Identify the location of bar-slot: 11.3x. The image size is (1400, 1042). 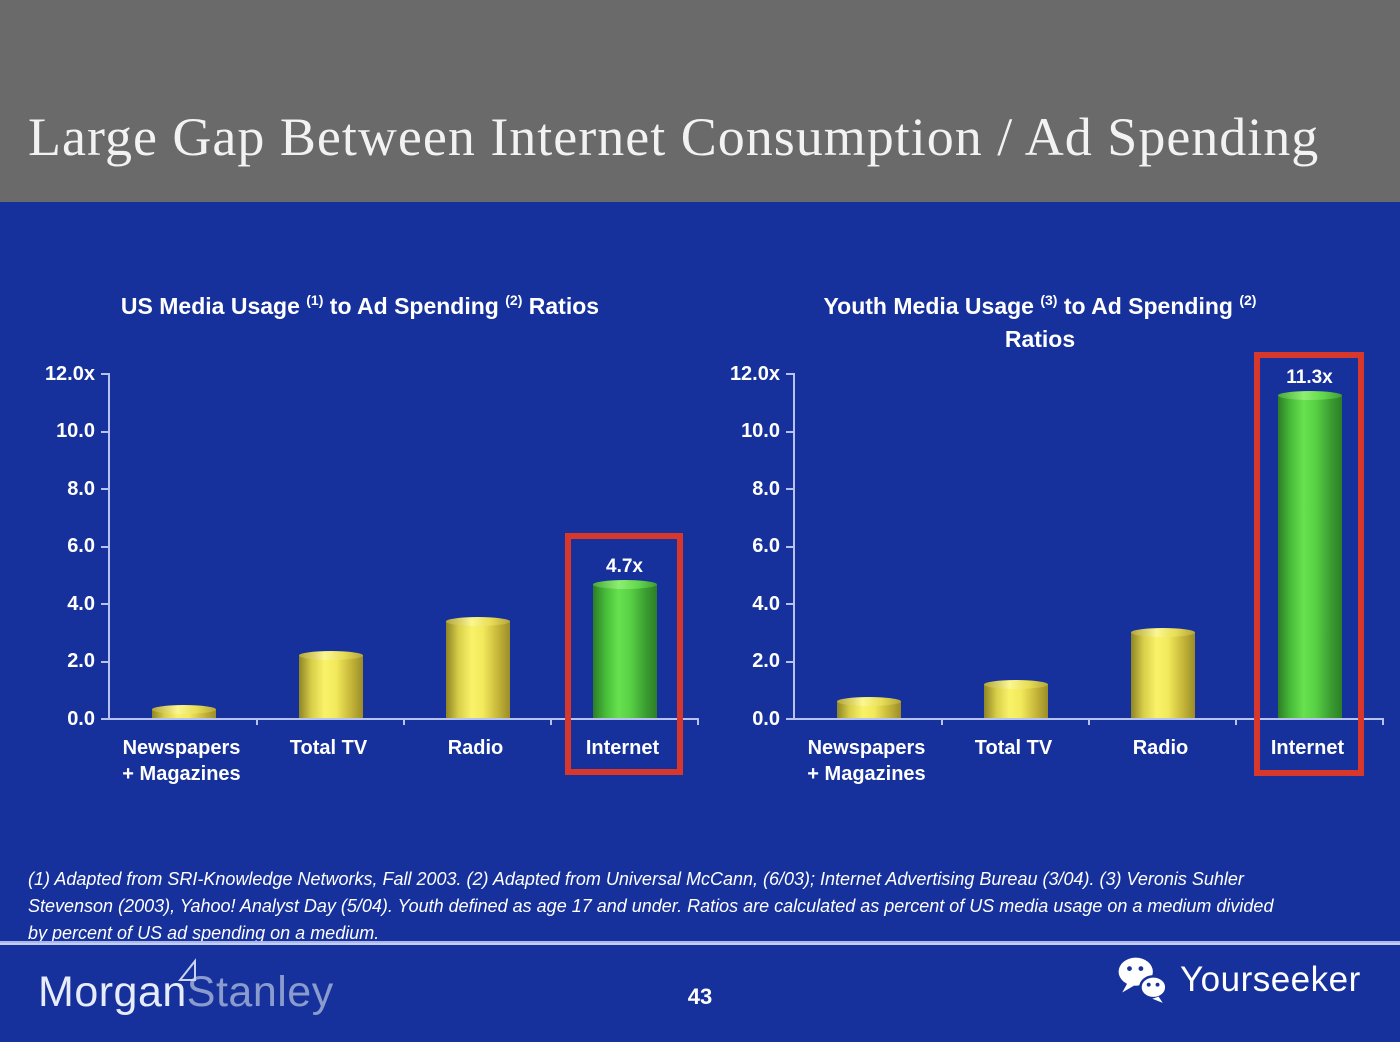
(1309, 542).